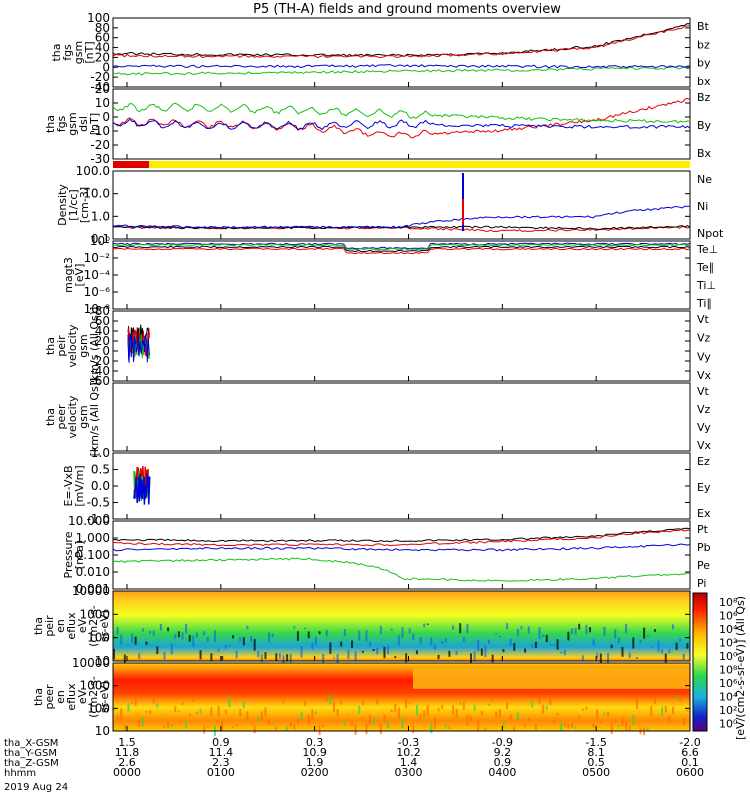 This screenshot has width=750, height=800. Describe the element at coordinates (315, 772) in the screenshot. I see `xaxis-value: 0200` at that location.